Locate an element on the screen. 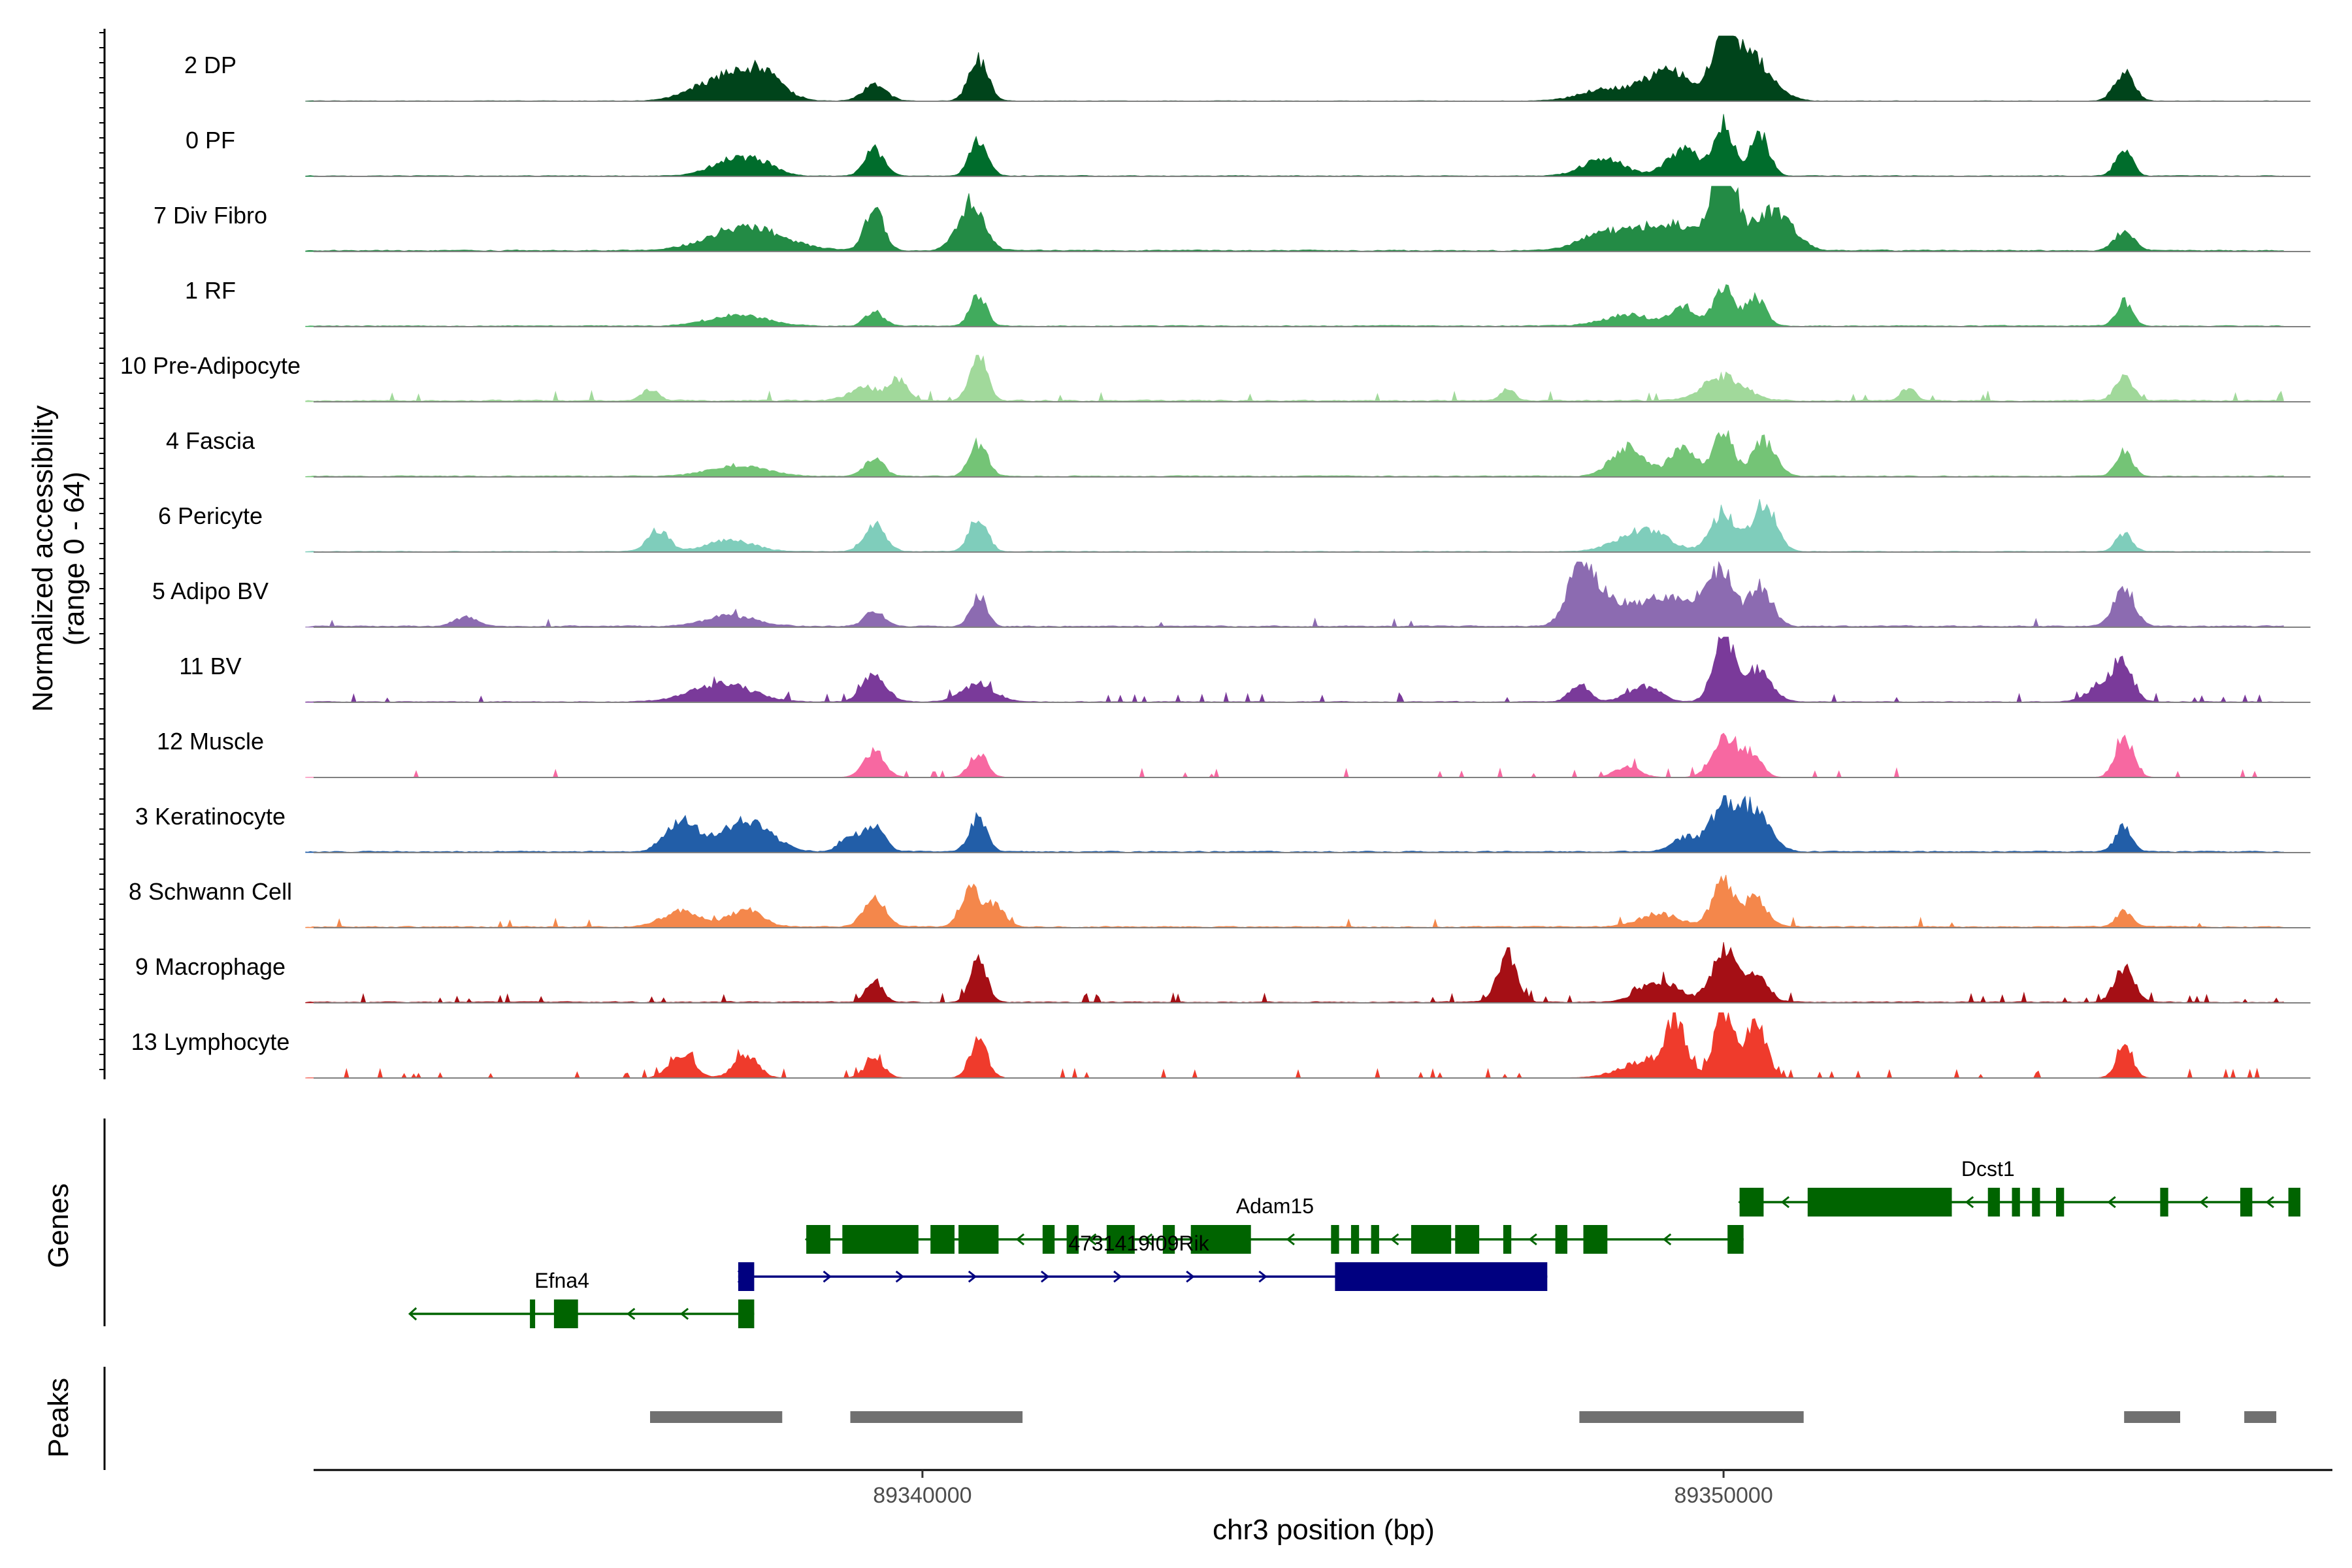  track-label: 11 BV is located at coordinates (210, 666).